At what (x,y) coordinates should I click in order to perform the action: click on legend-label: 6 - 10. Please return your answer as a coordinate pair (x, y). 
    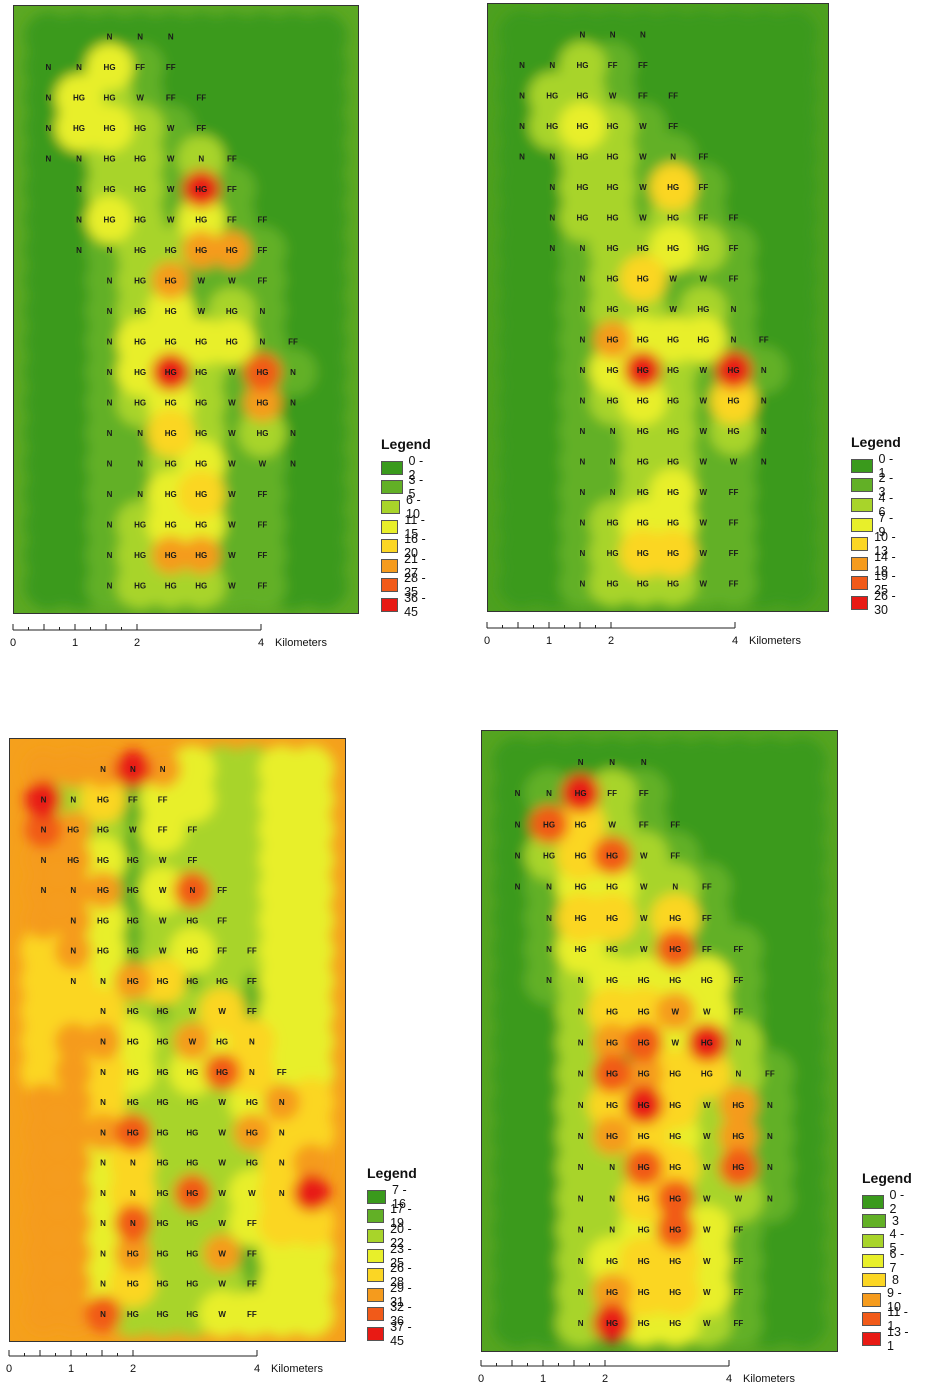
    Looking at the image, I should click on (413, 506).